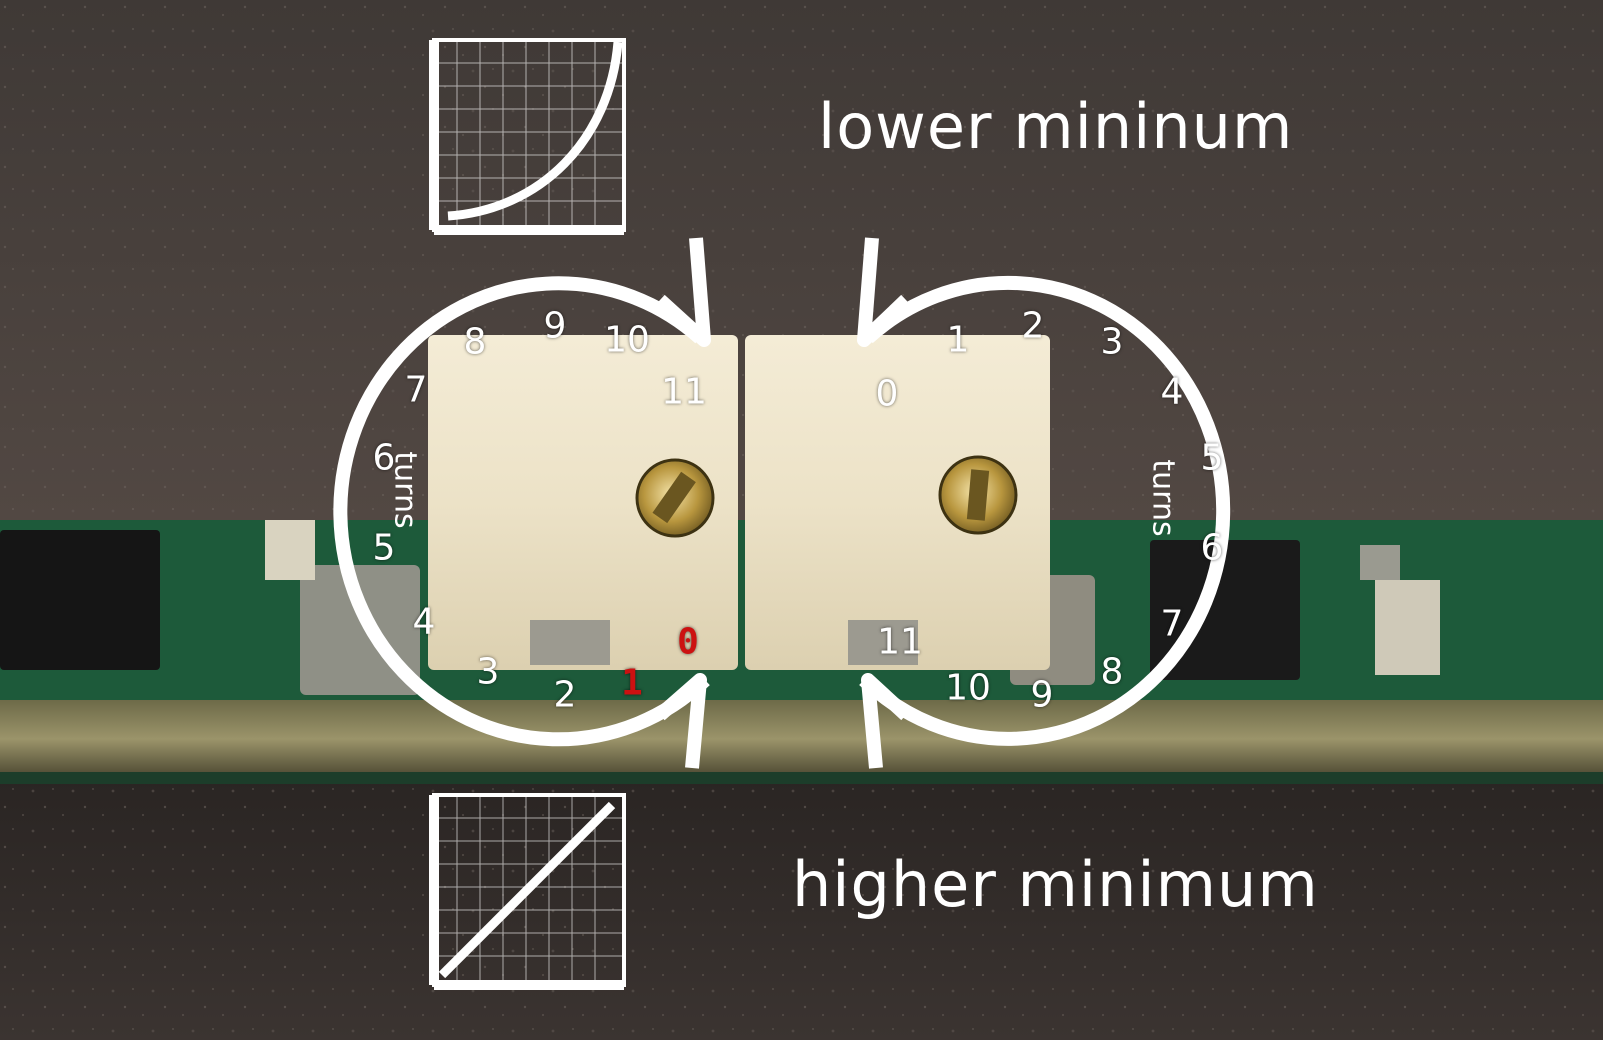 The image size is (1603, 1040). What do you see at coordinates (424, 622) in the screenshot?
I see `left-dial-number: 4` at bounding box center [424, 622].